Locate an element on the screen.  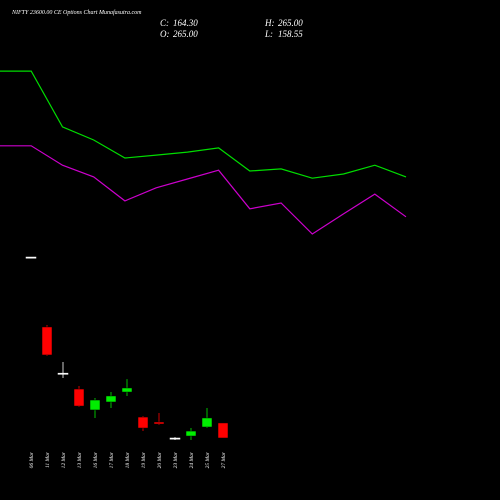
x-tick-label: 06 Mar is located at coordinates (32, 459).